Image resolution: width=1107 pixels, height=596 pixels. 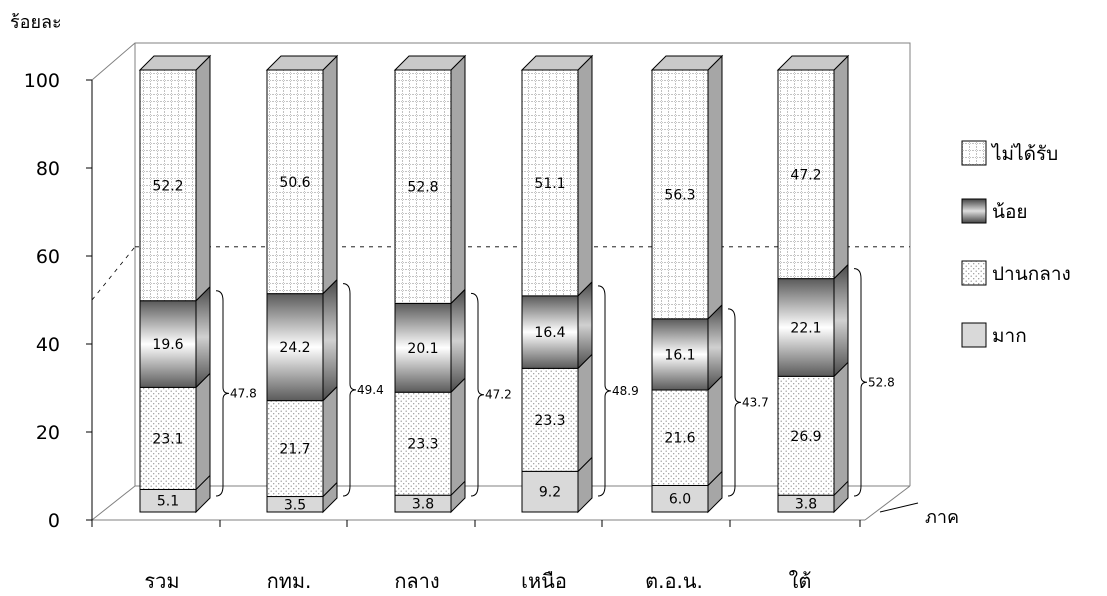 I want to click on x-category-label: กลาง, so click(x=416, y=581).